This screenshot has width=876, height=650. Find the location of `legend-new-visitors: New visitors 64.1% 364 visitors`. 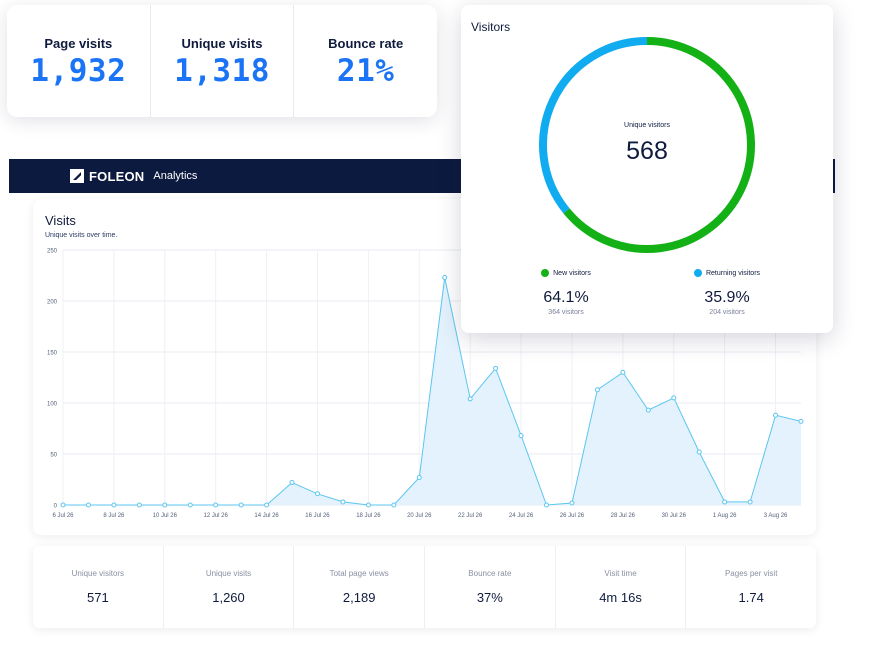

legend-new-visitors: New visitors 64.1% 364 visitors is located at coordinates (566, 292).